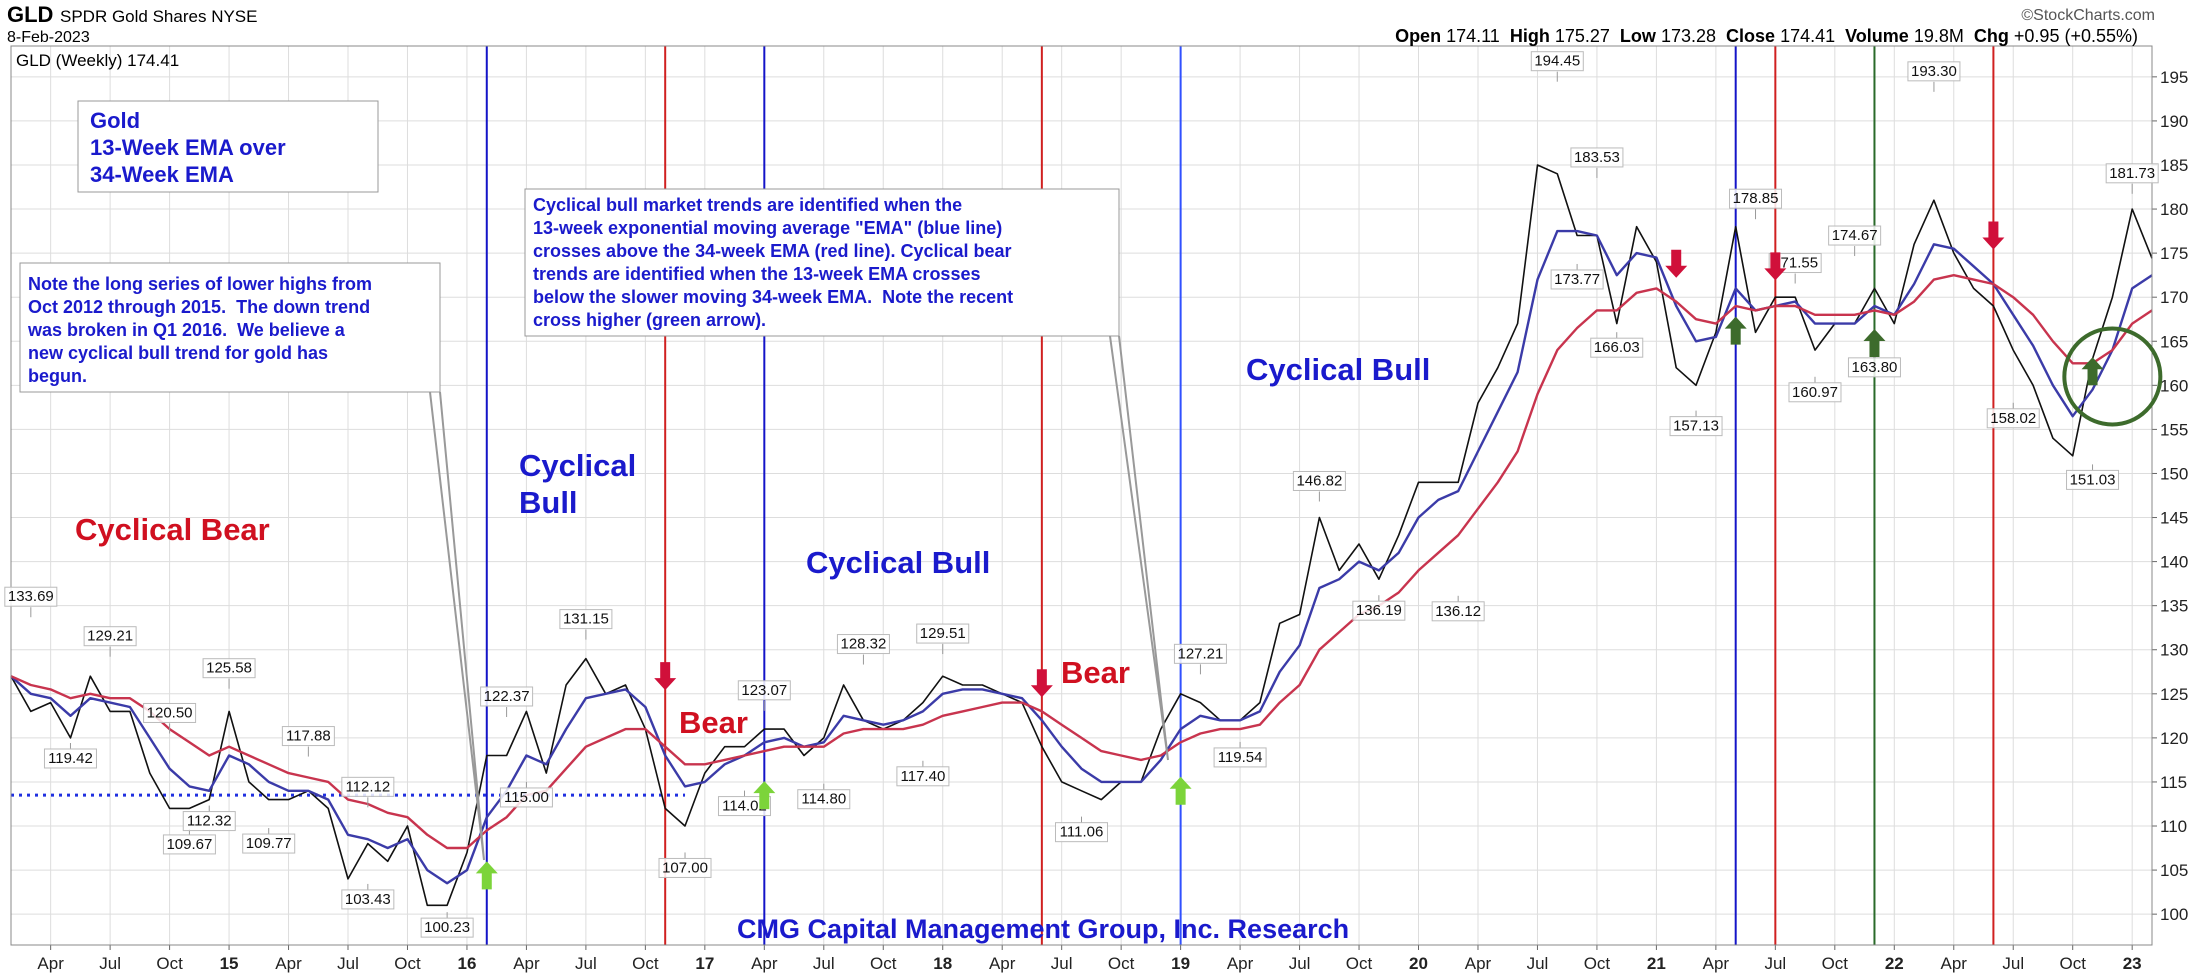 The image size is (2202, 980). Describe the element at coordinates (2174, 606) in the screenshot. I see `y-tick-label: 135` at that location.